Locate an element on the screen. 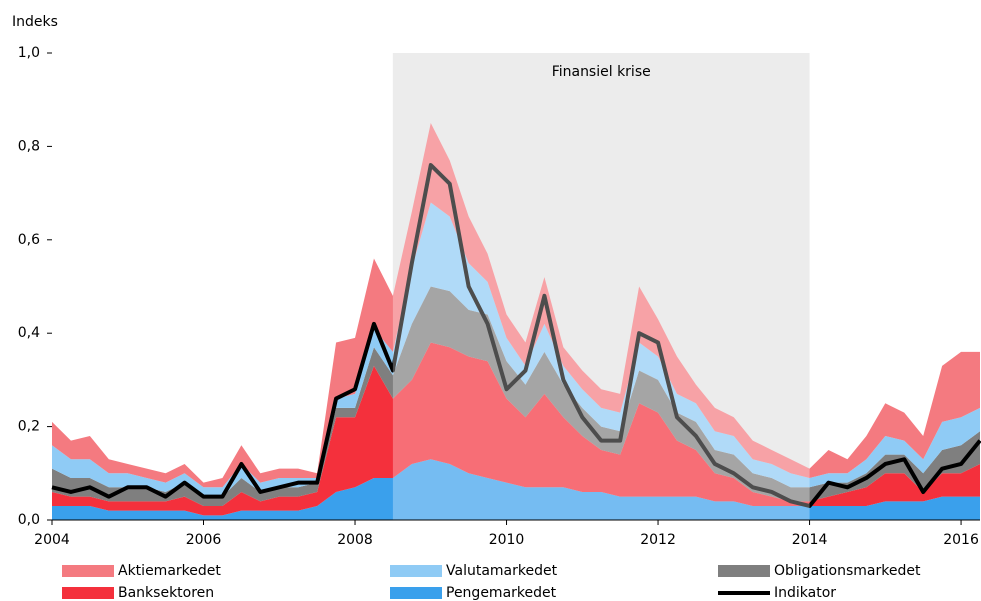 The image size is (981, 601). y-tick-label: 0,0 is located at coordinates (29, 520).